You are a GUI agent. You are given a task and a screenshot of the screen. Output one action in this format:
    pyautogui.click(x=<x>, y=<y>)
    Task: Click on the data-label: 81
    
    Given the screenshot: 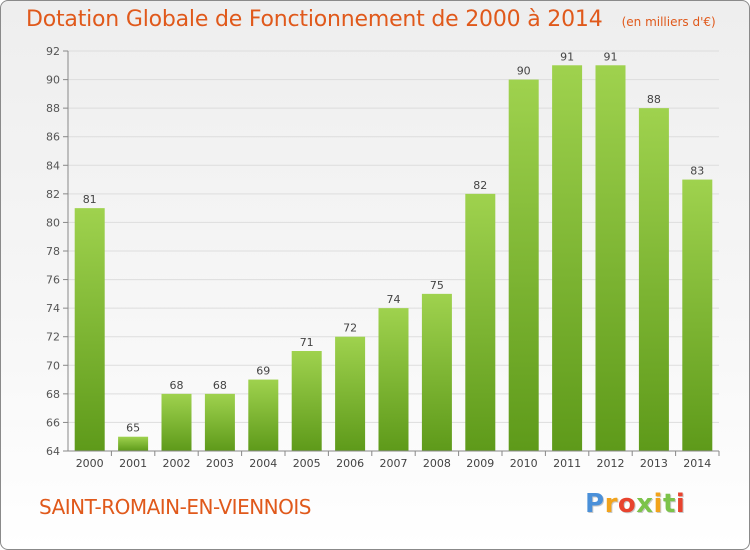 What is the action you would take?
    pyautogui.click(x=90, y=199)
    